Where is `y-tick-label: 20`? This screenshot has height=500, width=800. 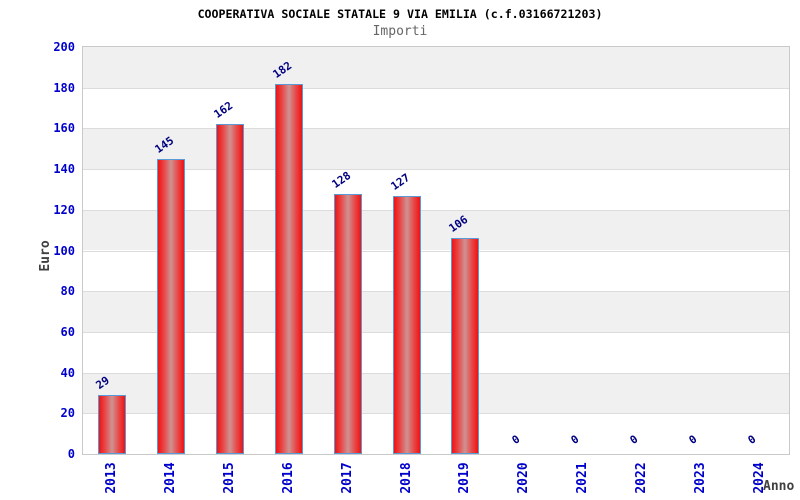 y-tick-label: 20 is located at coordinates (67, 413).